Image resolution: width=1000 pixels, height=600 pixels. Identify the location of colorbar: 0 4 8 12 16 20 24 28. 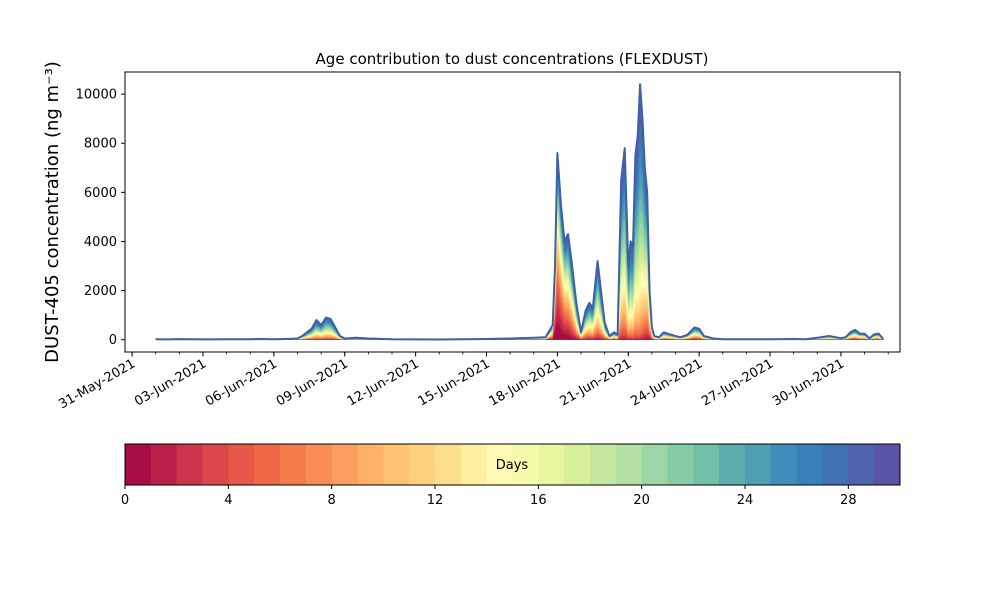
(511, 475).